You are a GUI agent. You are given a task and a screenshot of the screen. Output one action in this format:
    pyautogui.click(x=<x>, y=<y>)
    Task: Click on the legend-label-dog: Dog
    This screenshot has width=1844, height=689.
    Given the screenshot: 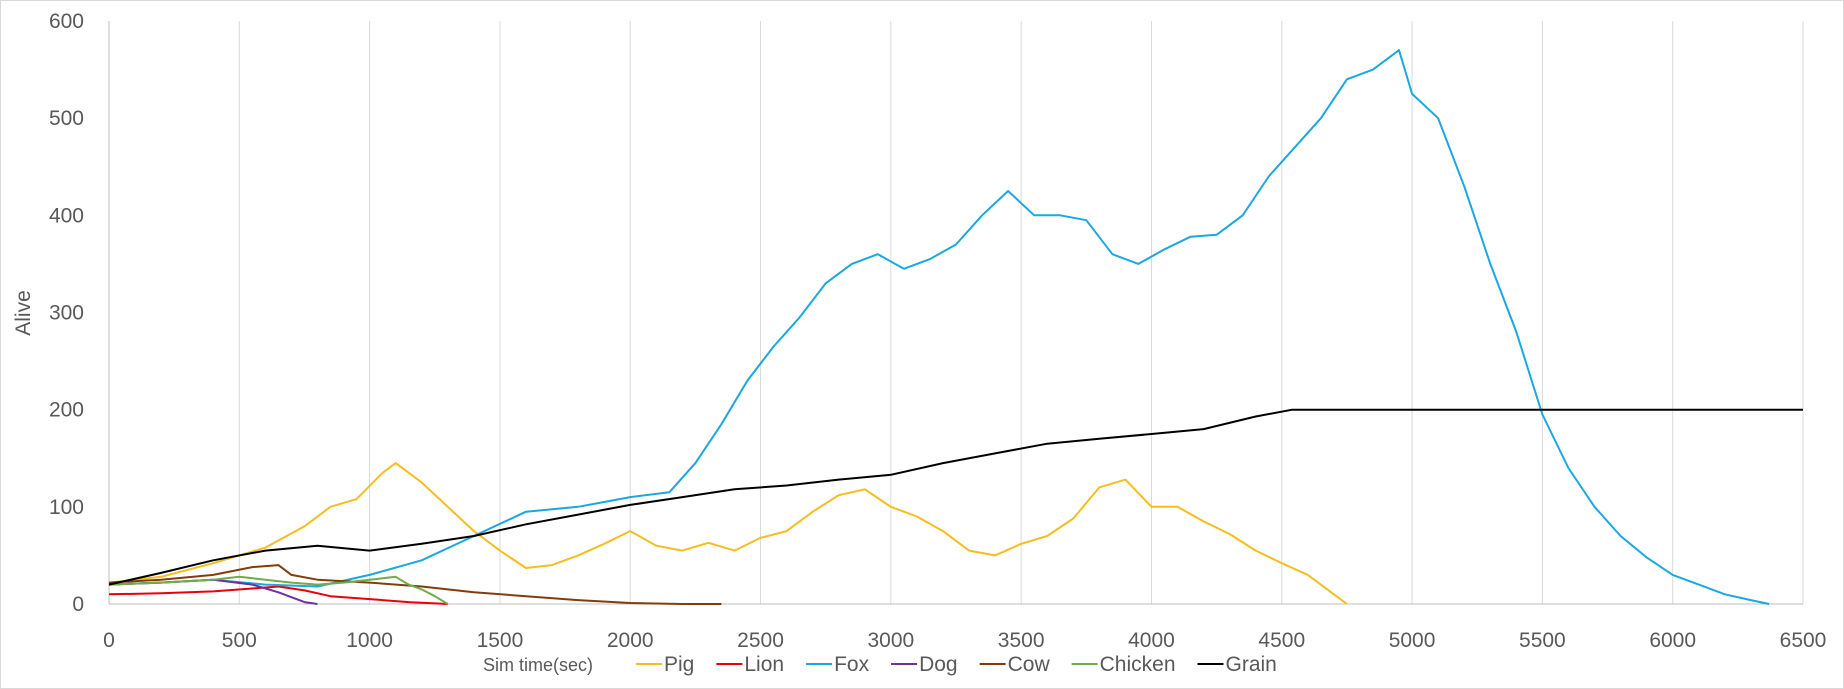 What is the action you would take?
    pyautogui.click(x=938, y=664)
    